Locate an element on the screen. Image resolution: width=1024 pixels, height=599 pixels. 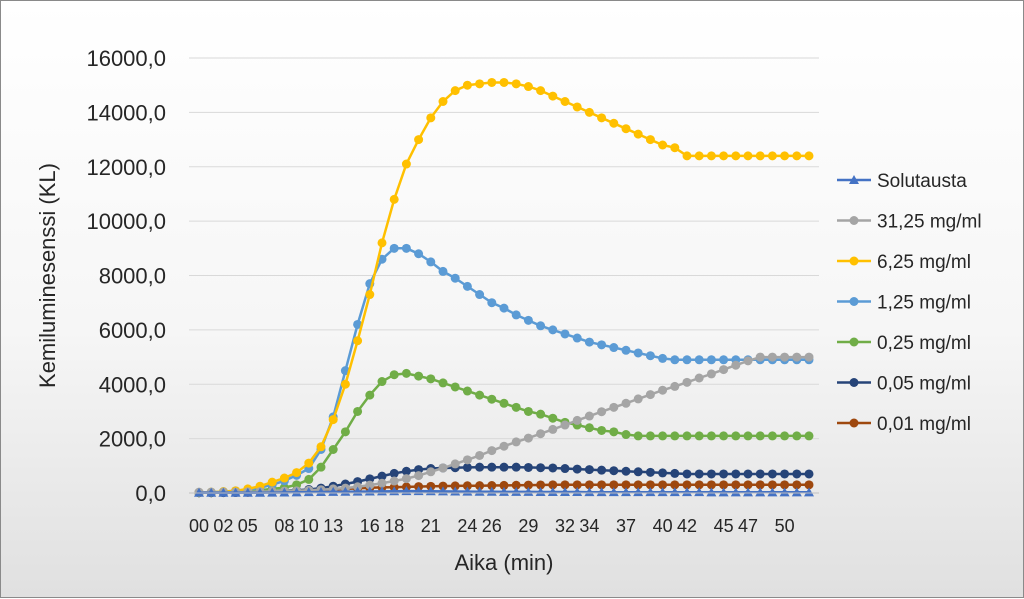
x-tick-label: 18 is located at coordinates (394, 526).